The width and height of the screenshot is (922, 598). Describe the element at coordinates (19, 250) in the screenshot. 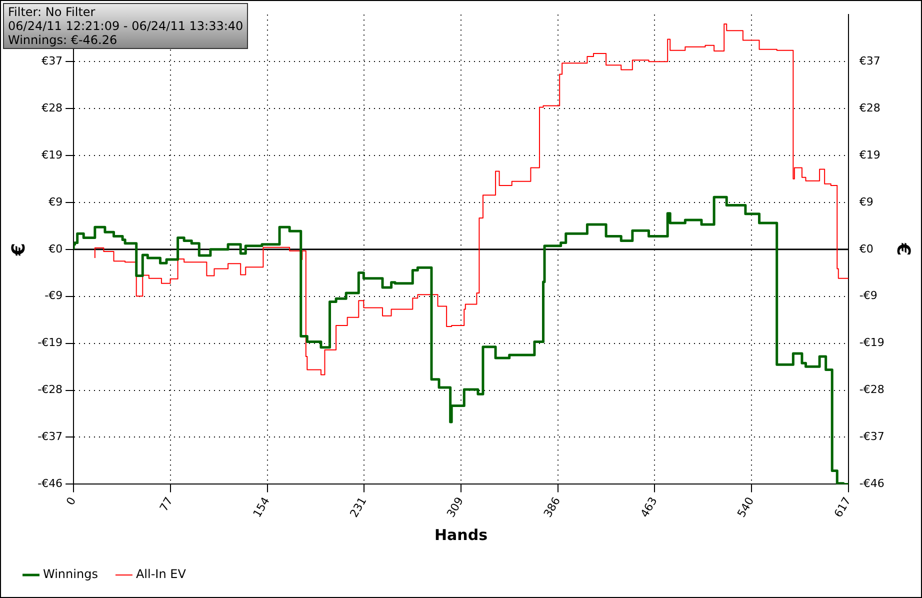

I see `y-axis-title: €` at that location.